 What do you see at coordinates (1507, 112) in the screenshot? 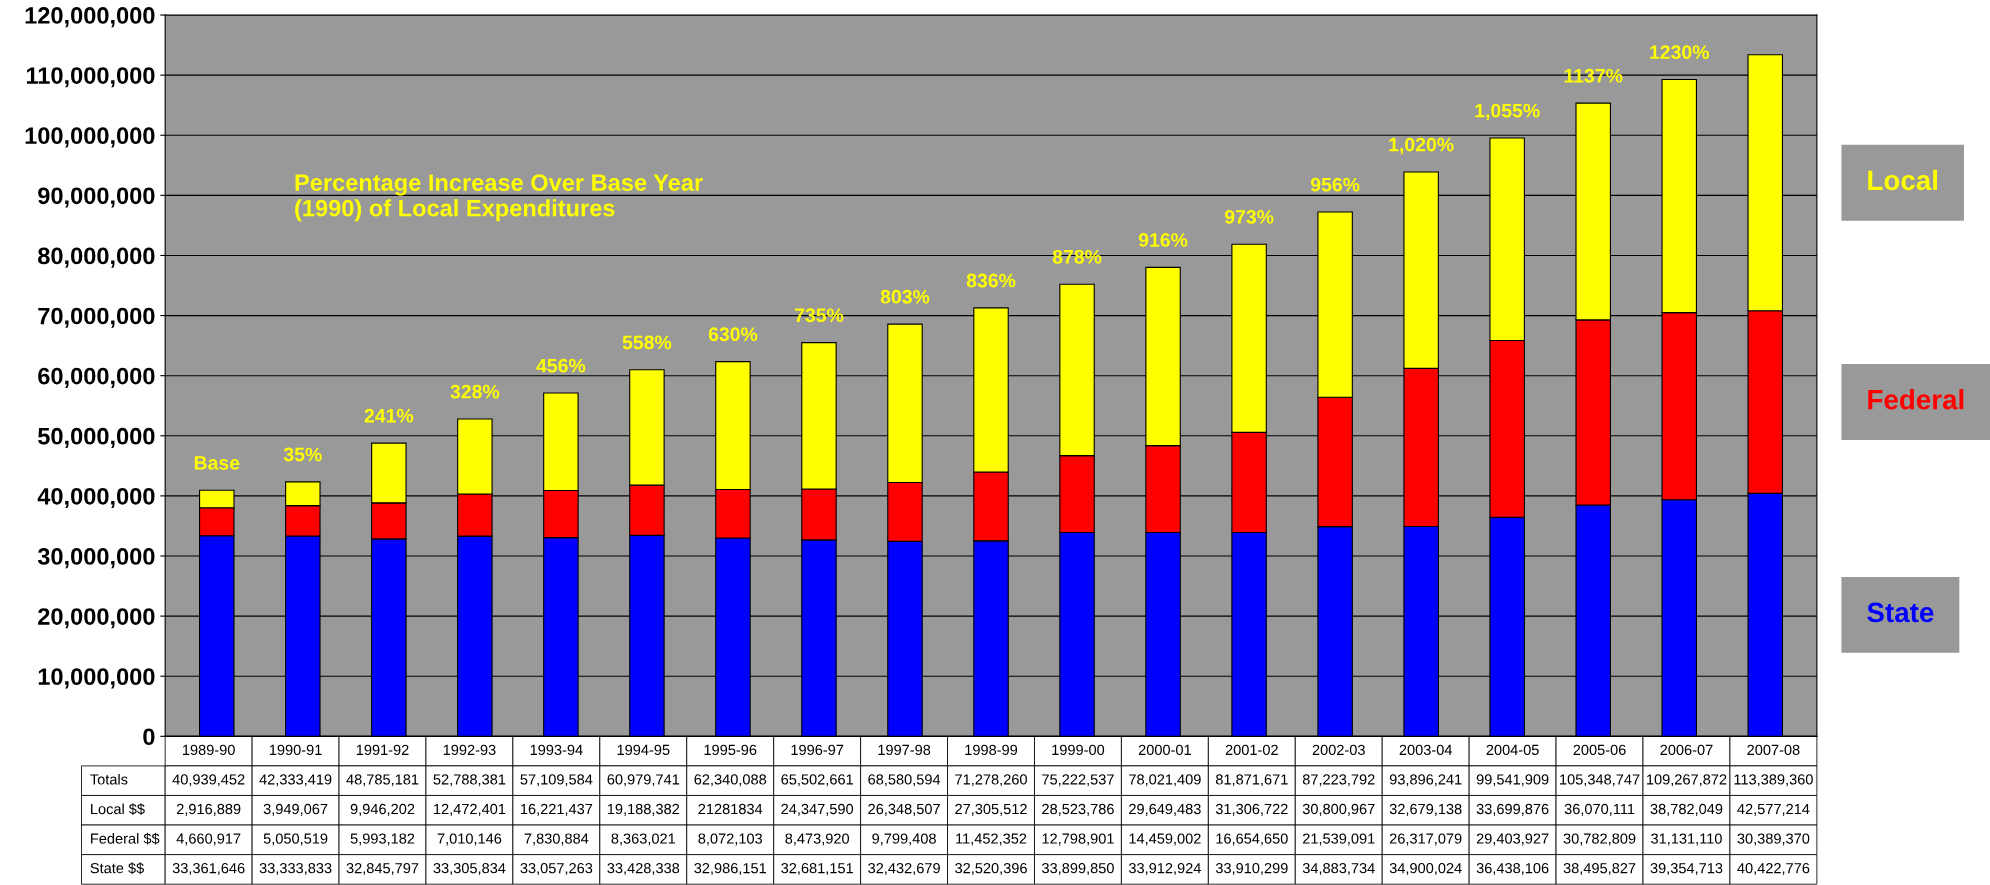
I see `annotation: 1,055%` at bounding box center [1507, 112].